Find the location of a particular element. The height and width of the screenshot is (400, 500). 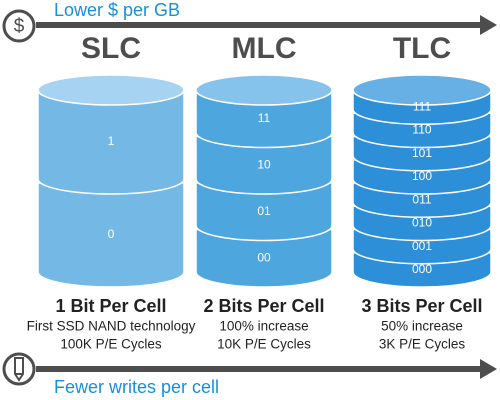

cycles-label: 100K P/E Cycles is located at coordinates (111, 344).